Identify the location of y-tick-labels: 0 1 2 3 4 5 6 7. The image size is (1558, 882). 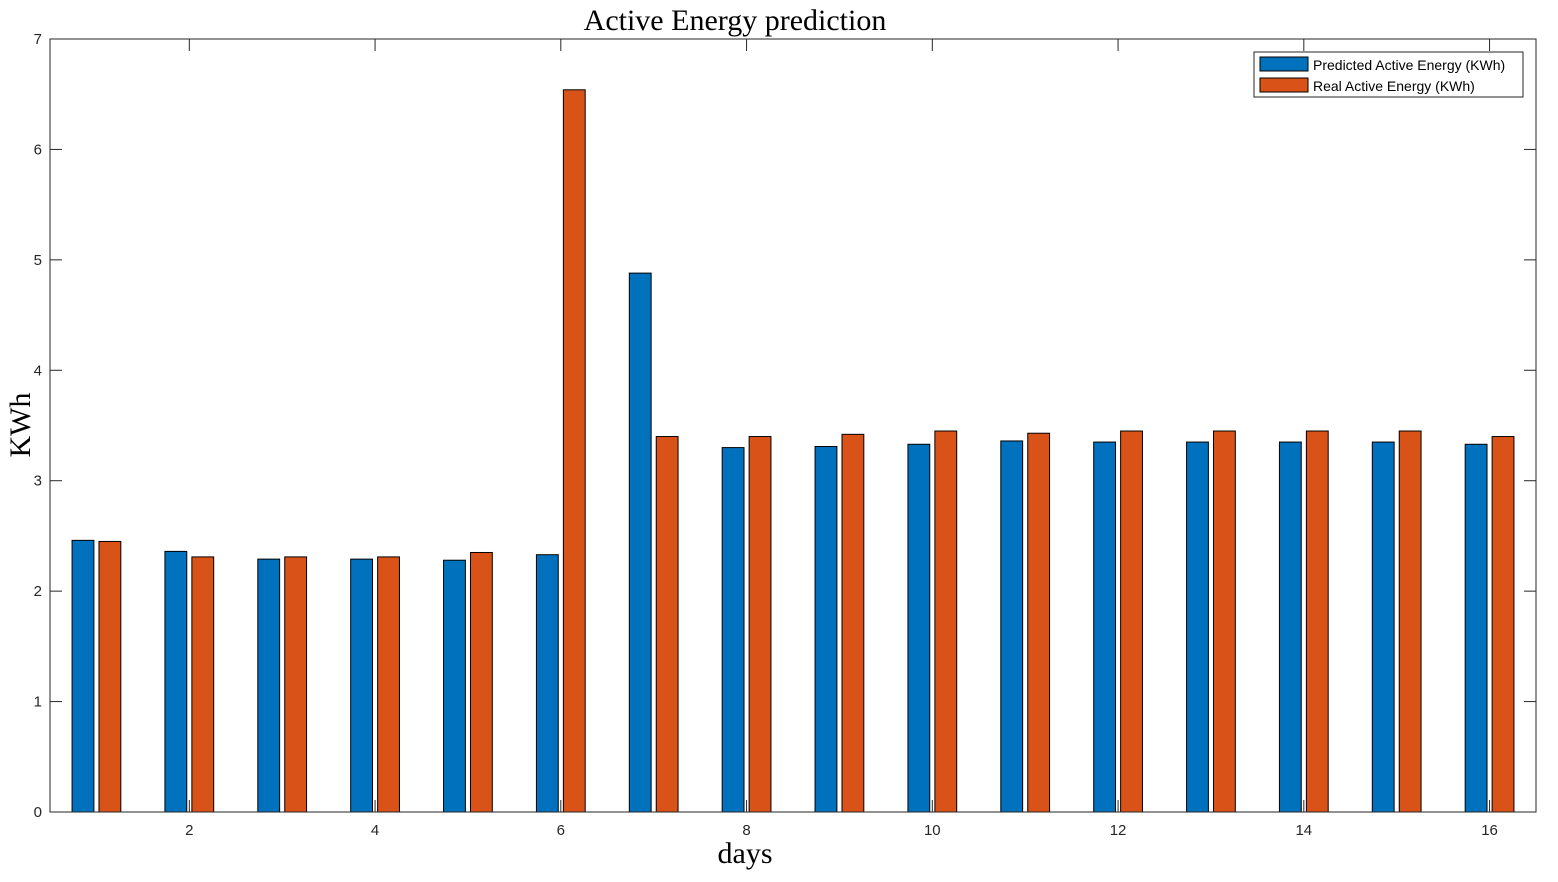
(38, 426).